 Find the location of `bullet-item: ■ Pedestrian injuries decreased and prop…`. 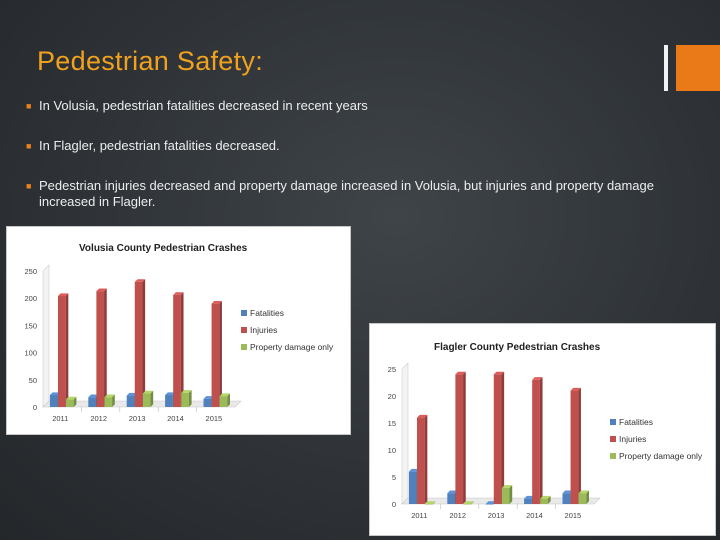

bullet-item: ■ Pedestrian injuries decreased and prop… is located at coordinates (342, 194).